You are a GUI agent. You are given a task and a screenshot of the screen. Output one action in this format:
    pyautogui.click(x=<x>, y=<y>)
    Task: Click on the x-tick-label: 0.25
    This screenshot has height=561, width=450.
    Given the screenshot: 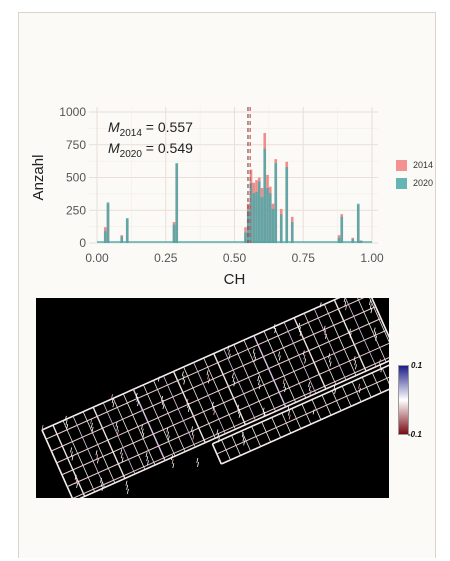 What is the action you would take?
    pyautogui.click(x=166, y=258)
    